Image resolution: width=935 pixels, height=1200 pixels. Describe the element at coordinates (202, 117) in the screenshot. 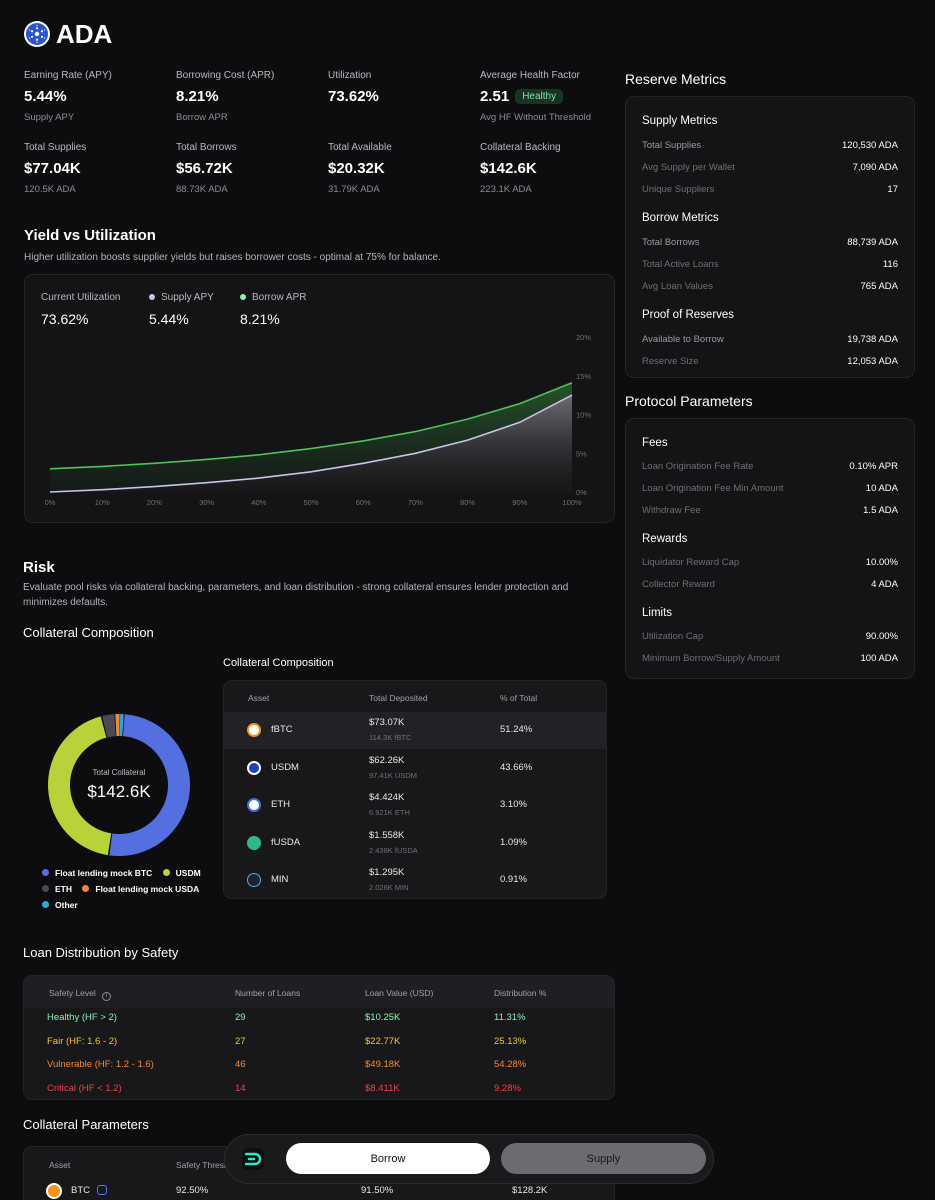

I see `stat-sub: Borrow APR` at that location.